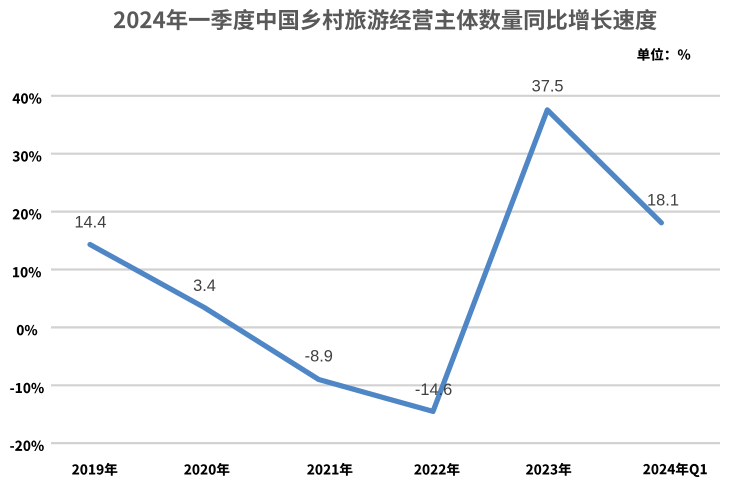 Image resolution: width=744 pixels, height=496 pixels. I want to click on svg-text: 18.1, so click(663, 201).